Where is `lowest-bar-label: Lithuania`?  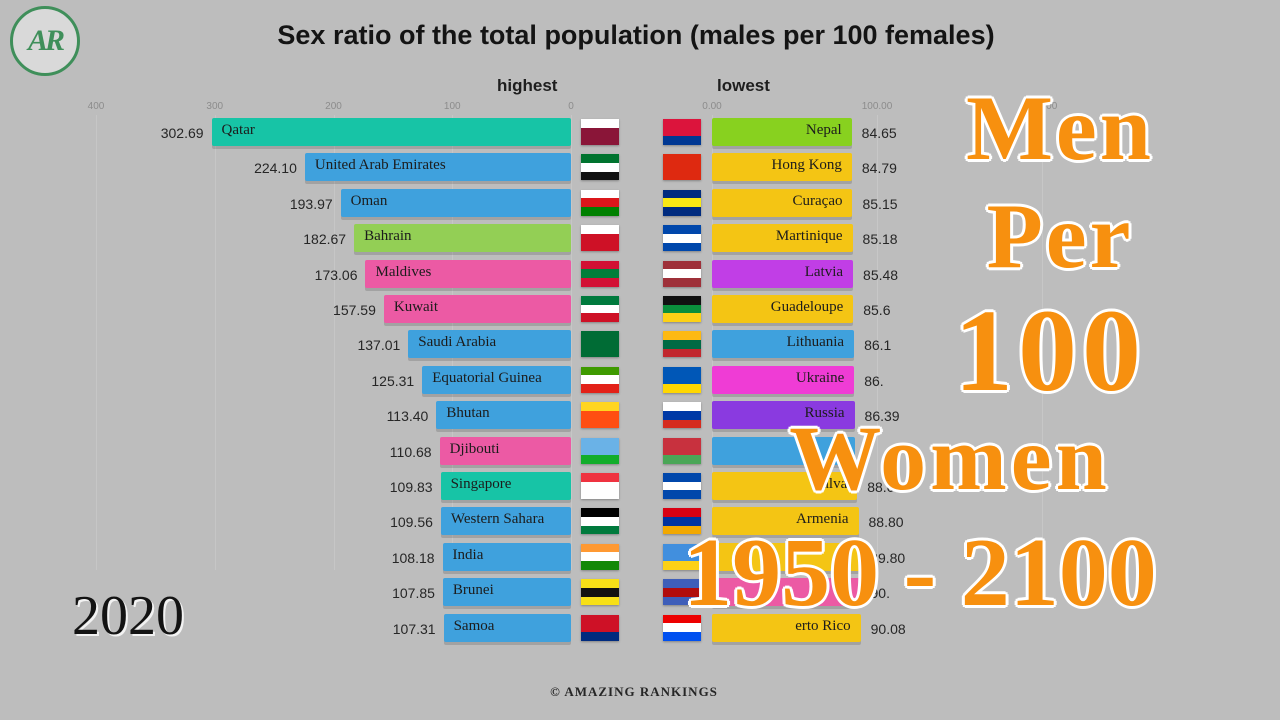
lowest-bar-label: Lithuania is located at coordinates (815, 342).